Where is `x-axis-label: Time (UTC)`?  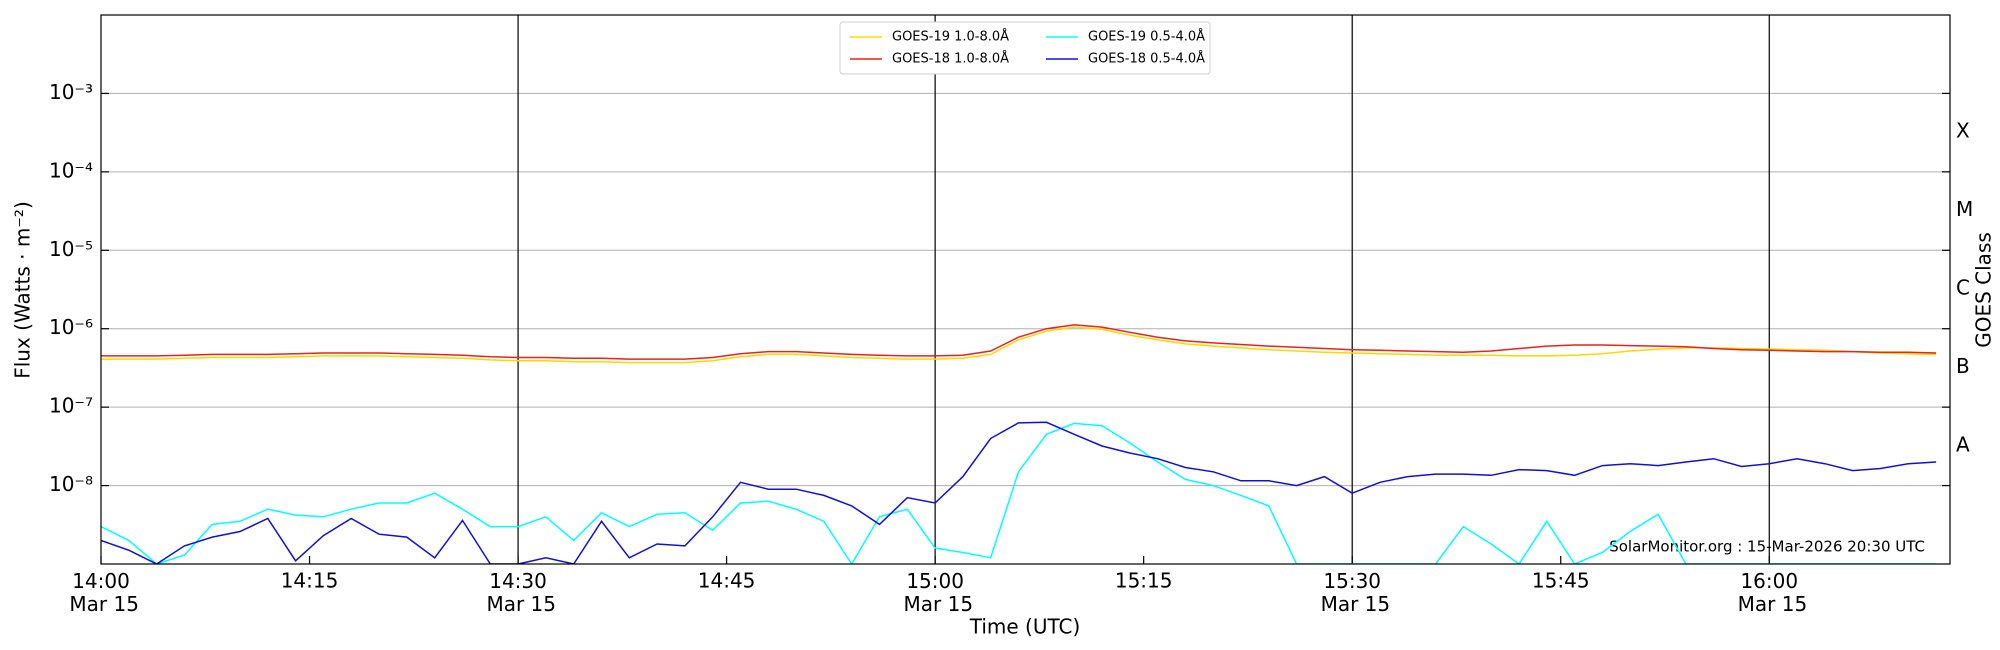 x-axis-label: Time (UTC) is located at coordinates (1025, 627).